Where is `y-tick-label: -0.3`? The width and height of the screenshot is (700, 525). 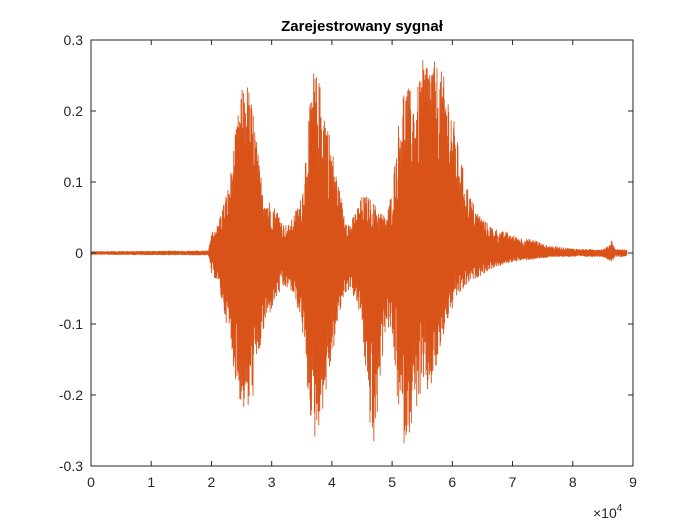
y-tick-label: -0.3 is located at coordinates (71, 466).